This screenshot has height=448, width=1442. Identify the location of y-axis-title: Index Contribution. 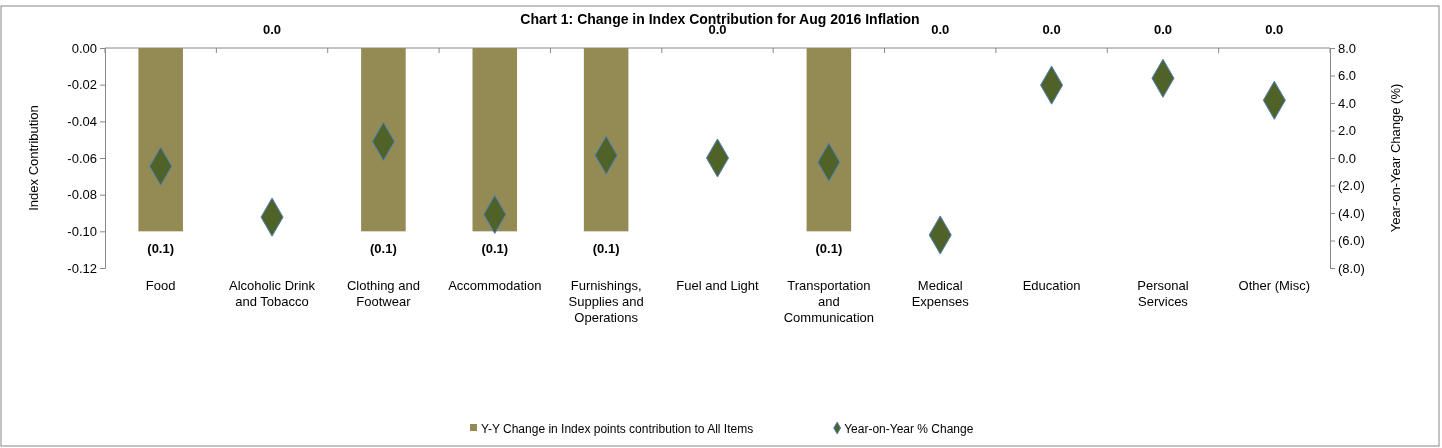
(33, 158).